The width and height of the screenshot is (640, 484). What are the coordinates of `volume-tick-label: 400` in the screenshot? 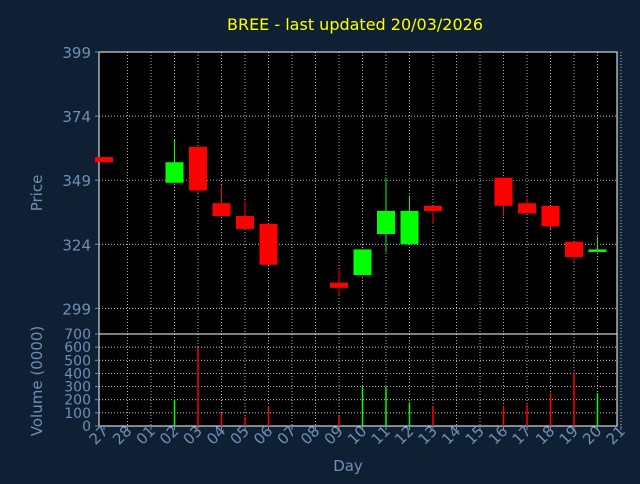 It's located at (77, 374).